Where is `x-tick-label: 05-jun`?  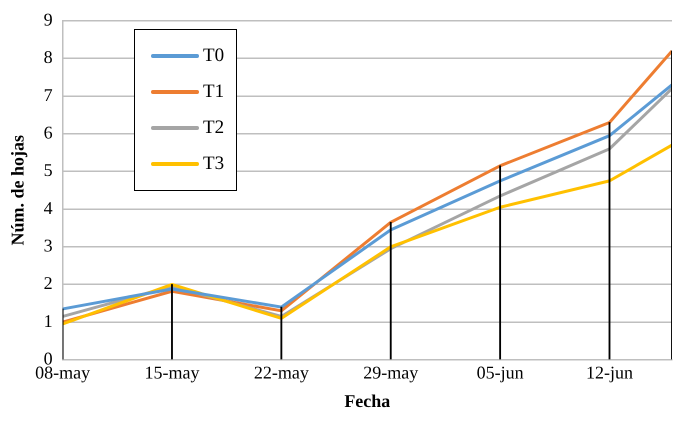 x-tick-label: 05-jun is located at coordinates (500, 372).